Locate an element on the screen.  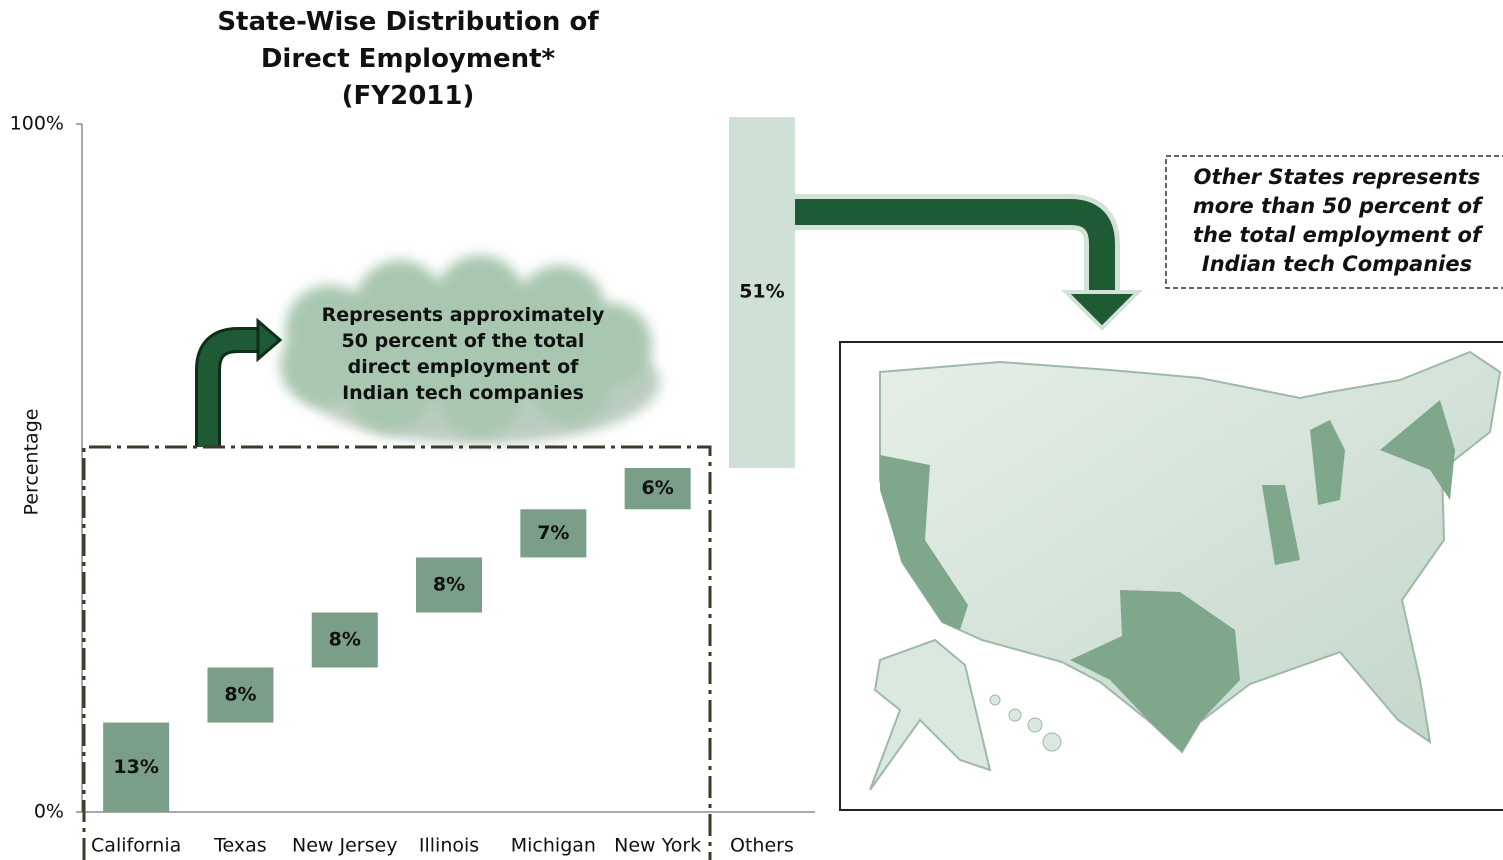
cloud is located at coordinates (470, 349).